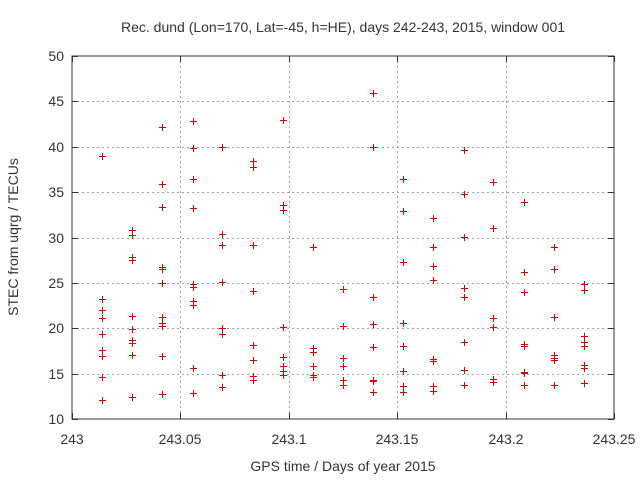 This screenshot has width=640, height=480. I want to click on x-axis-label: GPS time / Days of year 2015, so click(342, 466).